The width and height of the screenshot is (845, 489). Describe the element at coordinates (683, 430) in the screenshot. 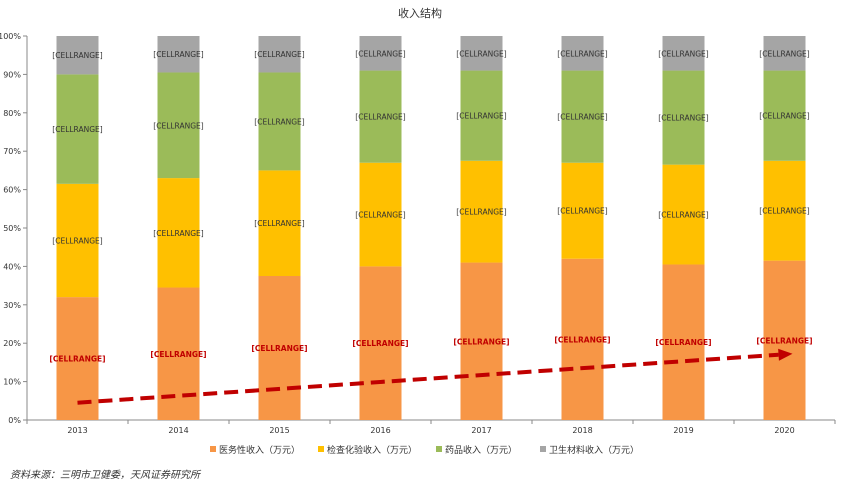

I see `x-tick-label: 2019` at that location.